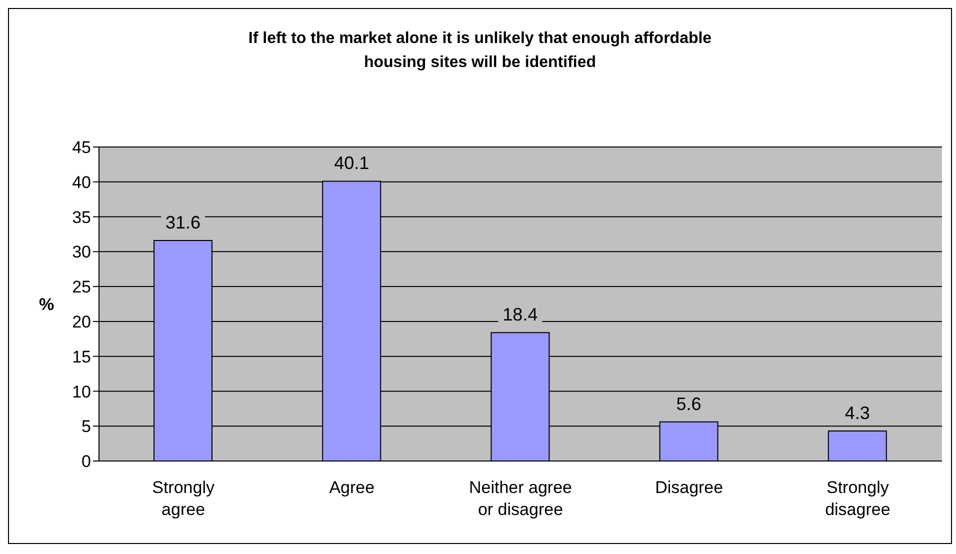 The width and height of the screenshot is (956, 554). I want to click on bar, so click(857, 445).